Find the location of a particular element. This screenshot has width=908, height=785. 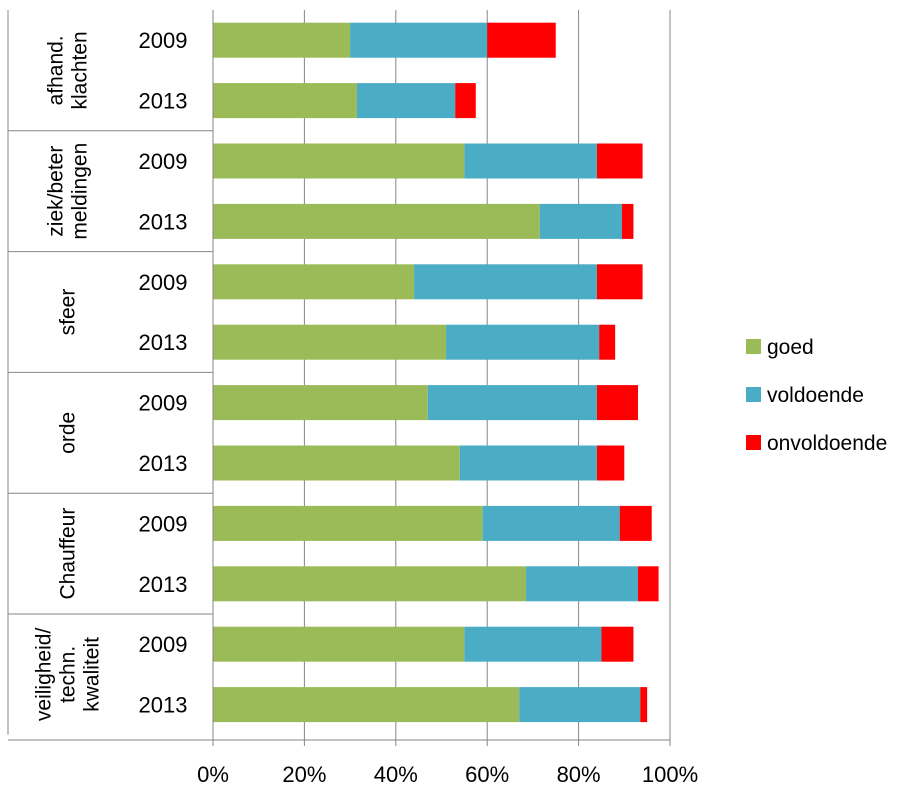

group-label-line: meldingen is located at coordinates (80, 191).